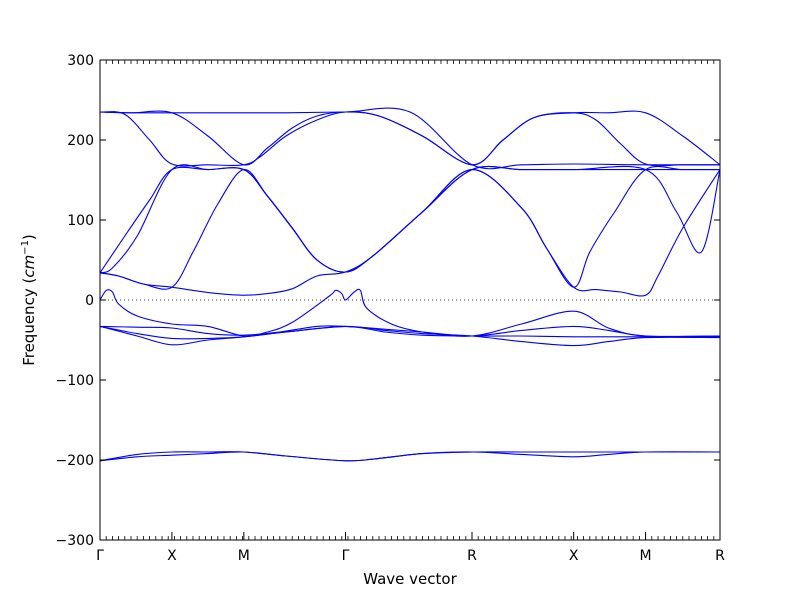  I want to click on y-tick-label: −100, so click(75, 381).